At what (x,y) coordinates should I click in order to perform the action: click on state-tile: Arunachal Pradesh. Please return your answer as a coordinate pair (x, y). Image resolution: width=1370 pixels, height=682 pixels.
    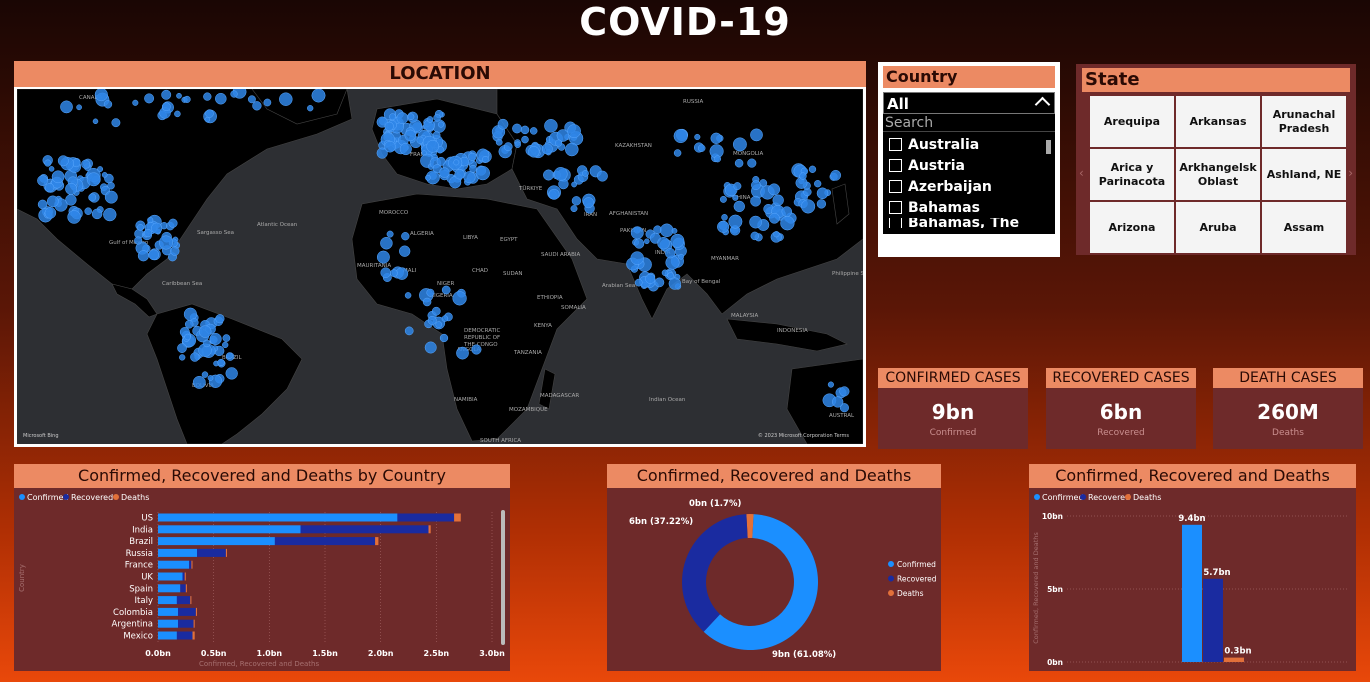
    Looking at the image, I should click on (1304, 121).